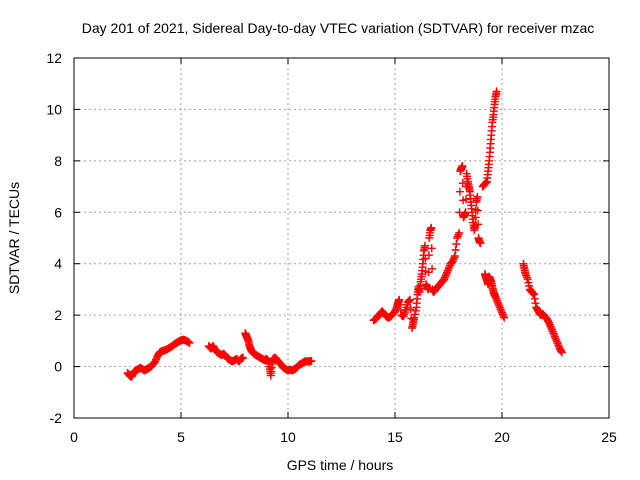 The height and width of the screenshot is (480, 640). What do you see at coordinates (54, 109) in the screenshot?
I see `y-tick-label: 10` at bounding box center [54, 109].